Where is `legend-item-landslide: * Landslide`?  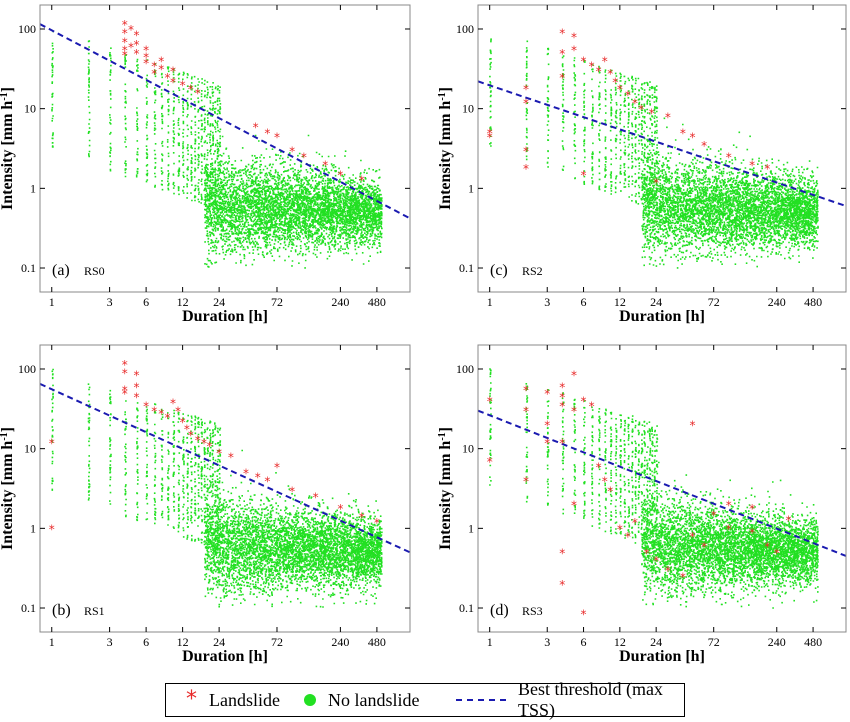
legend-item-landslide: * Landslide is located at coordinates (233, 700).